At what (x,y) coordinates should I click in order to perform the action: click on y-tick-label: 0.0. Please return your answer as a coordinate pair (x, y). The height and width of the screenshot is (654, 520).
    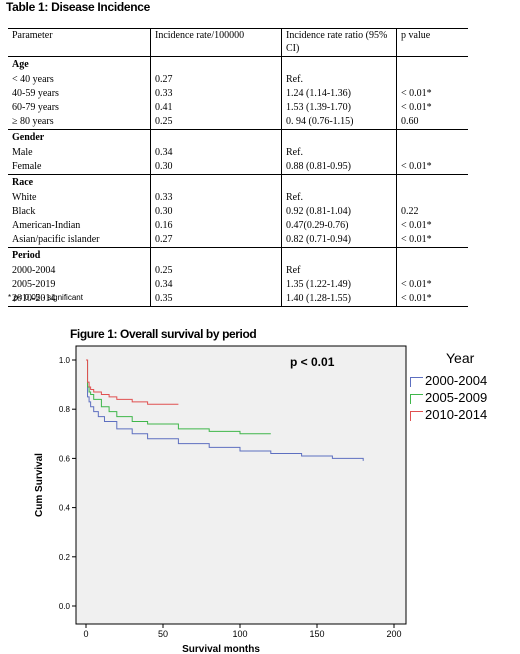
    Looking at the image, I should click on (65, 606).